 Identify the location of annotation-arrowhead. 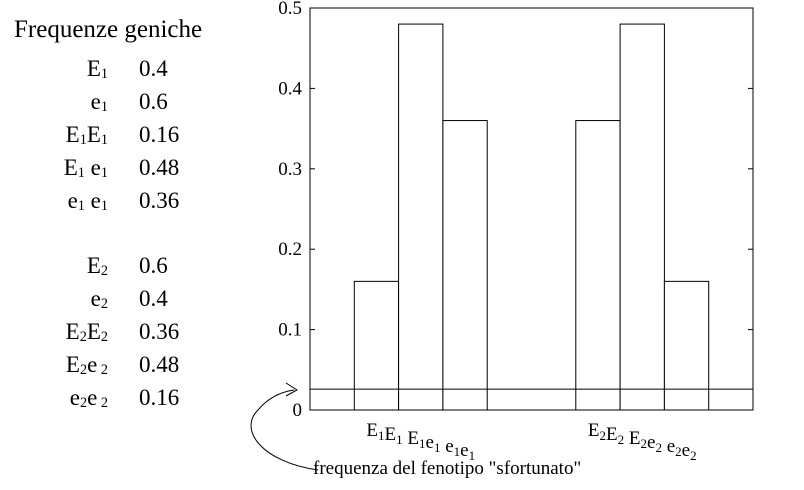
(291, 389).